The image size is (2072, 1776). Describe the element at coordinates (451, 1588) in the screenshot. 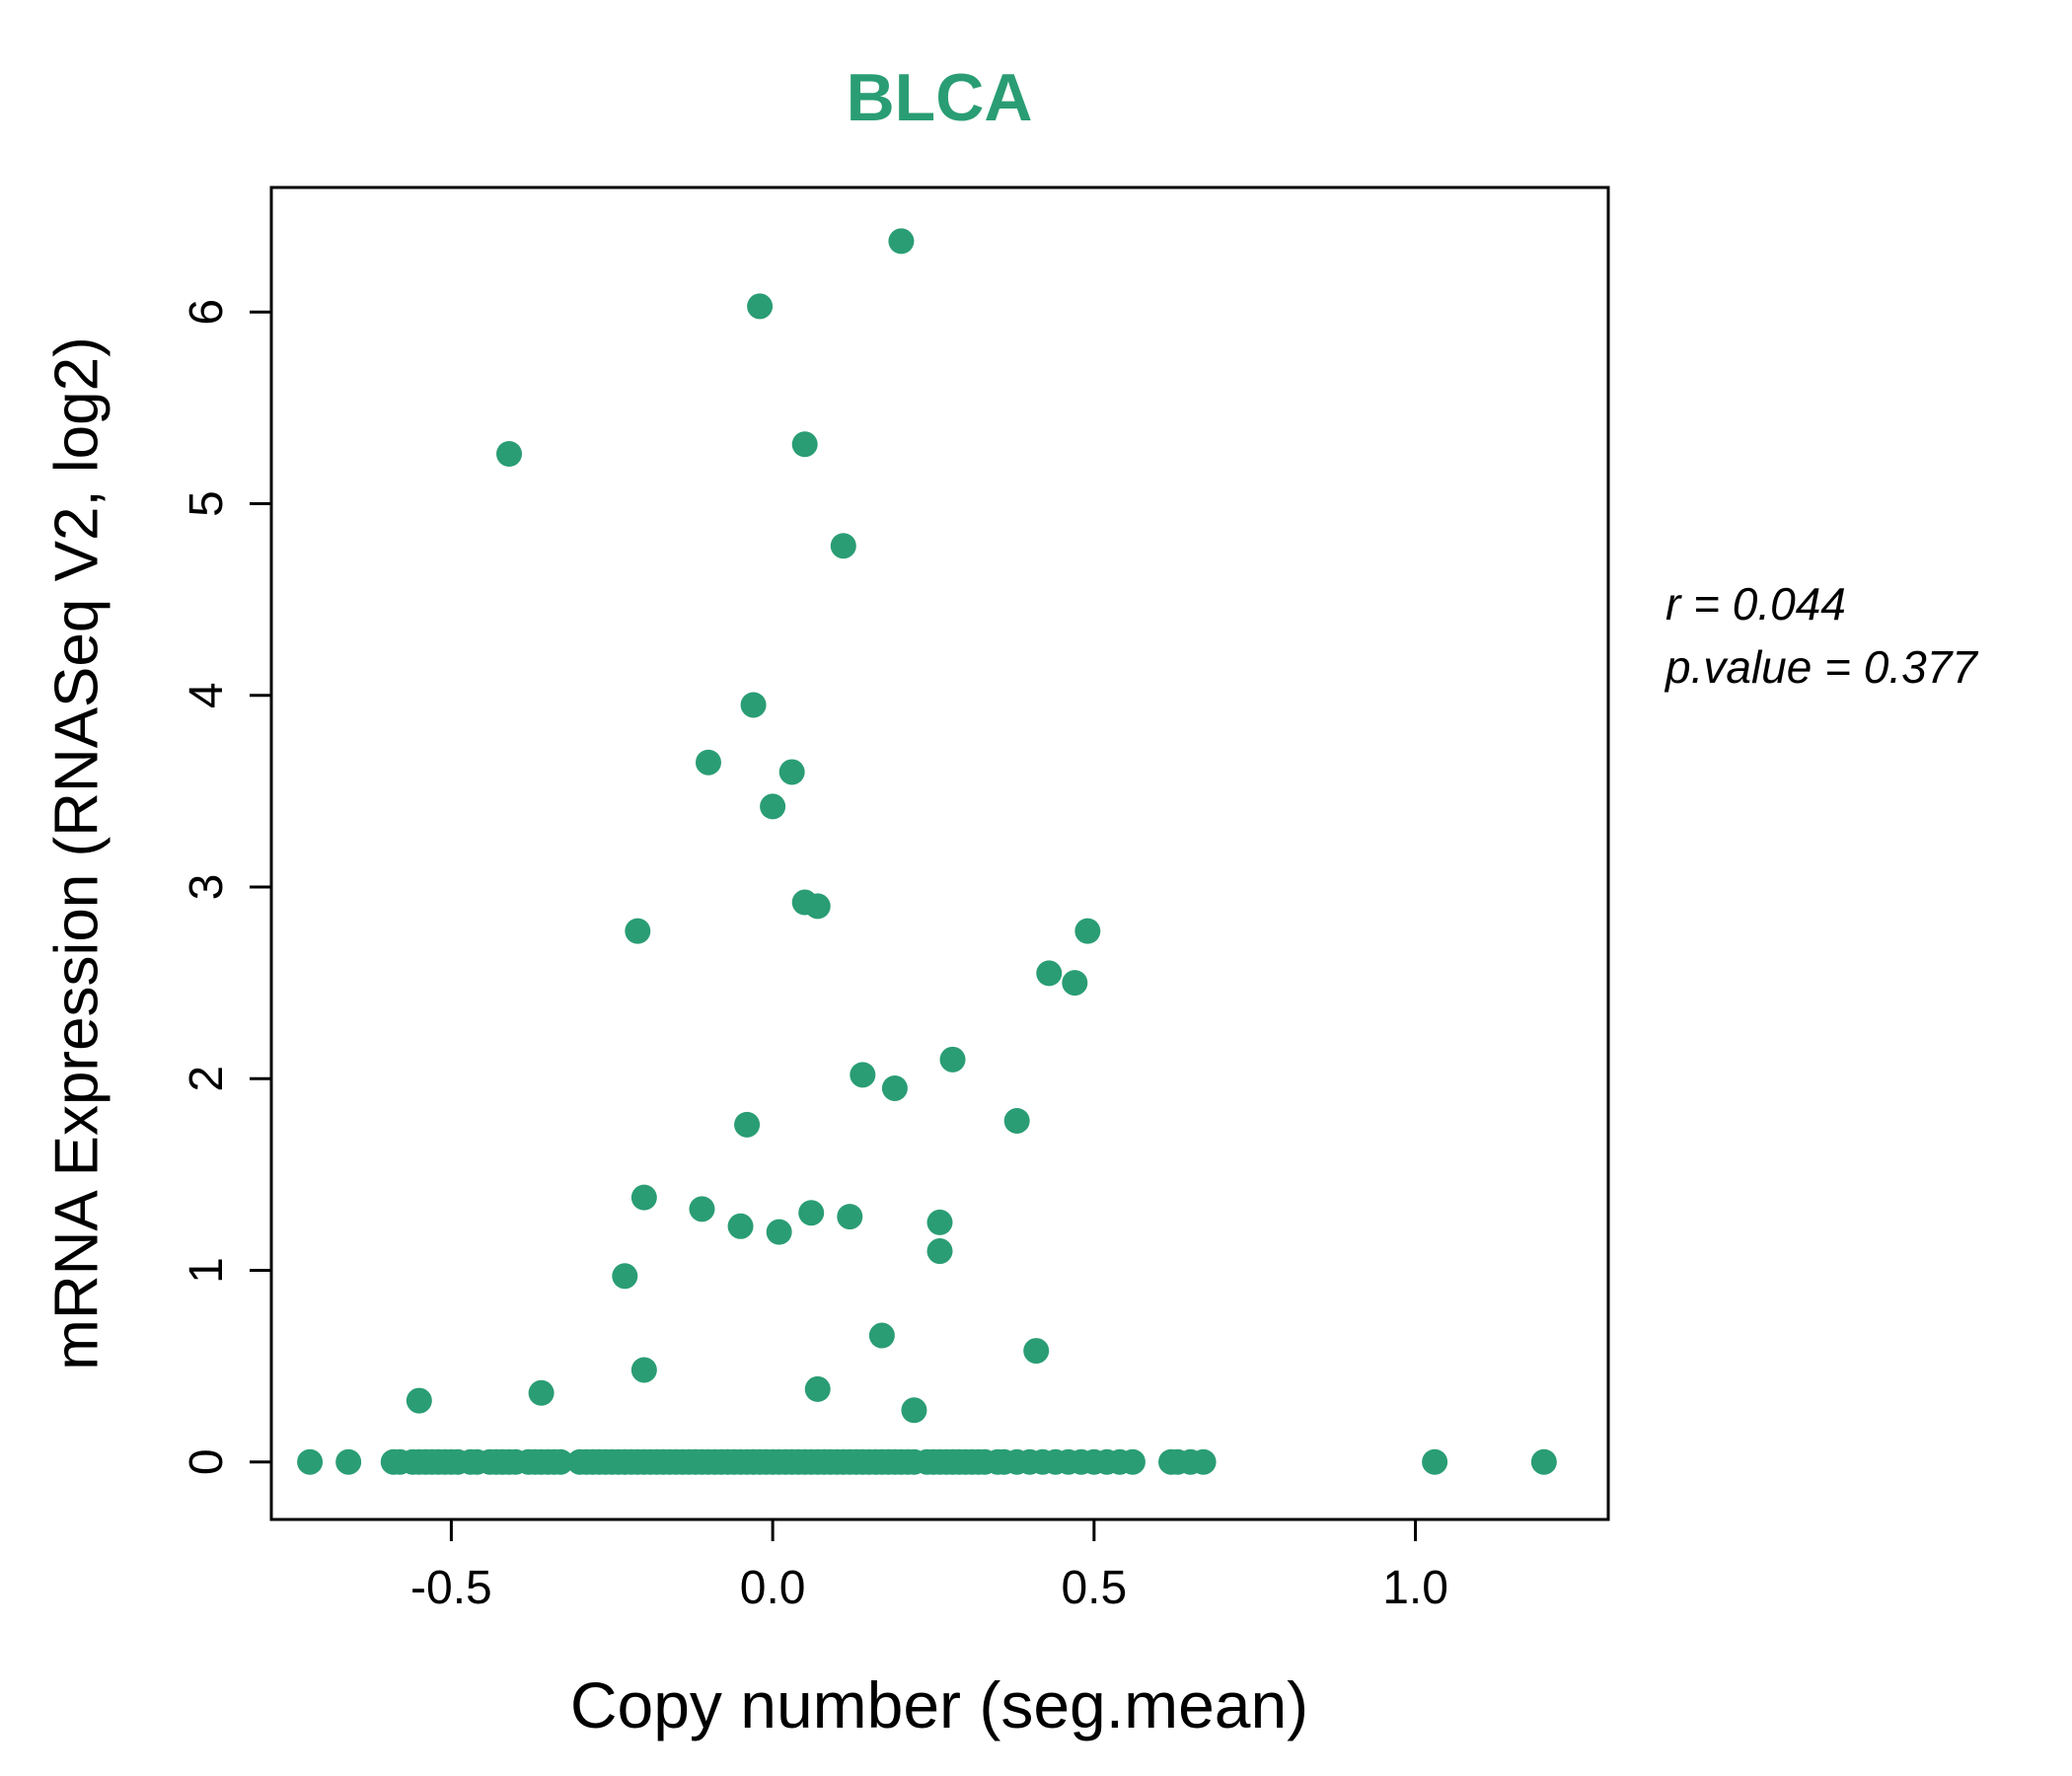

I see `x-tick-label: -0.5` at that location.